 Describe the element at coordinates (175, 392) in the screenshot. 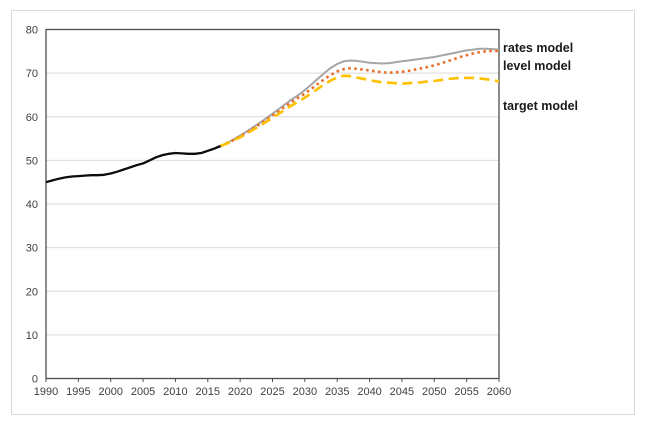

I see `x-tick-label: 2010` at that location.